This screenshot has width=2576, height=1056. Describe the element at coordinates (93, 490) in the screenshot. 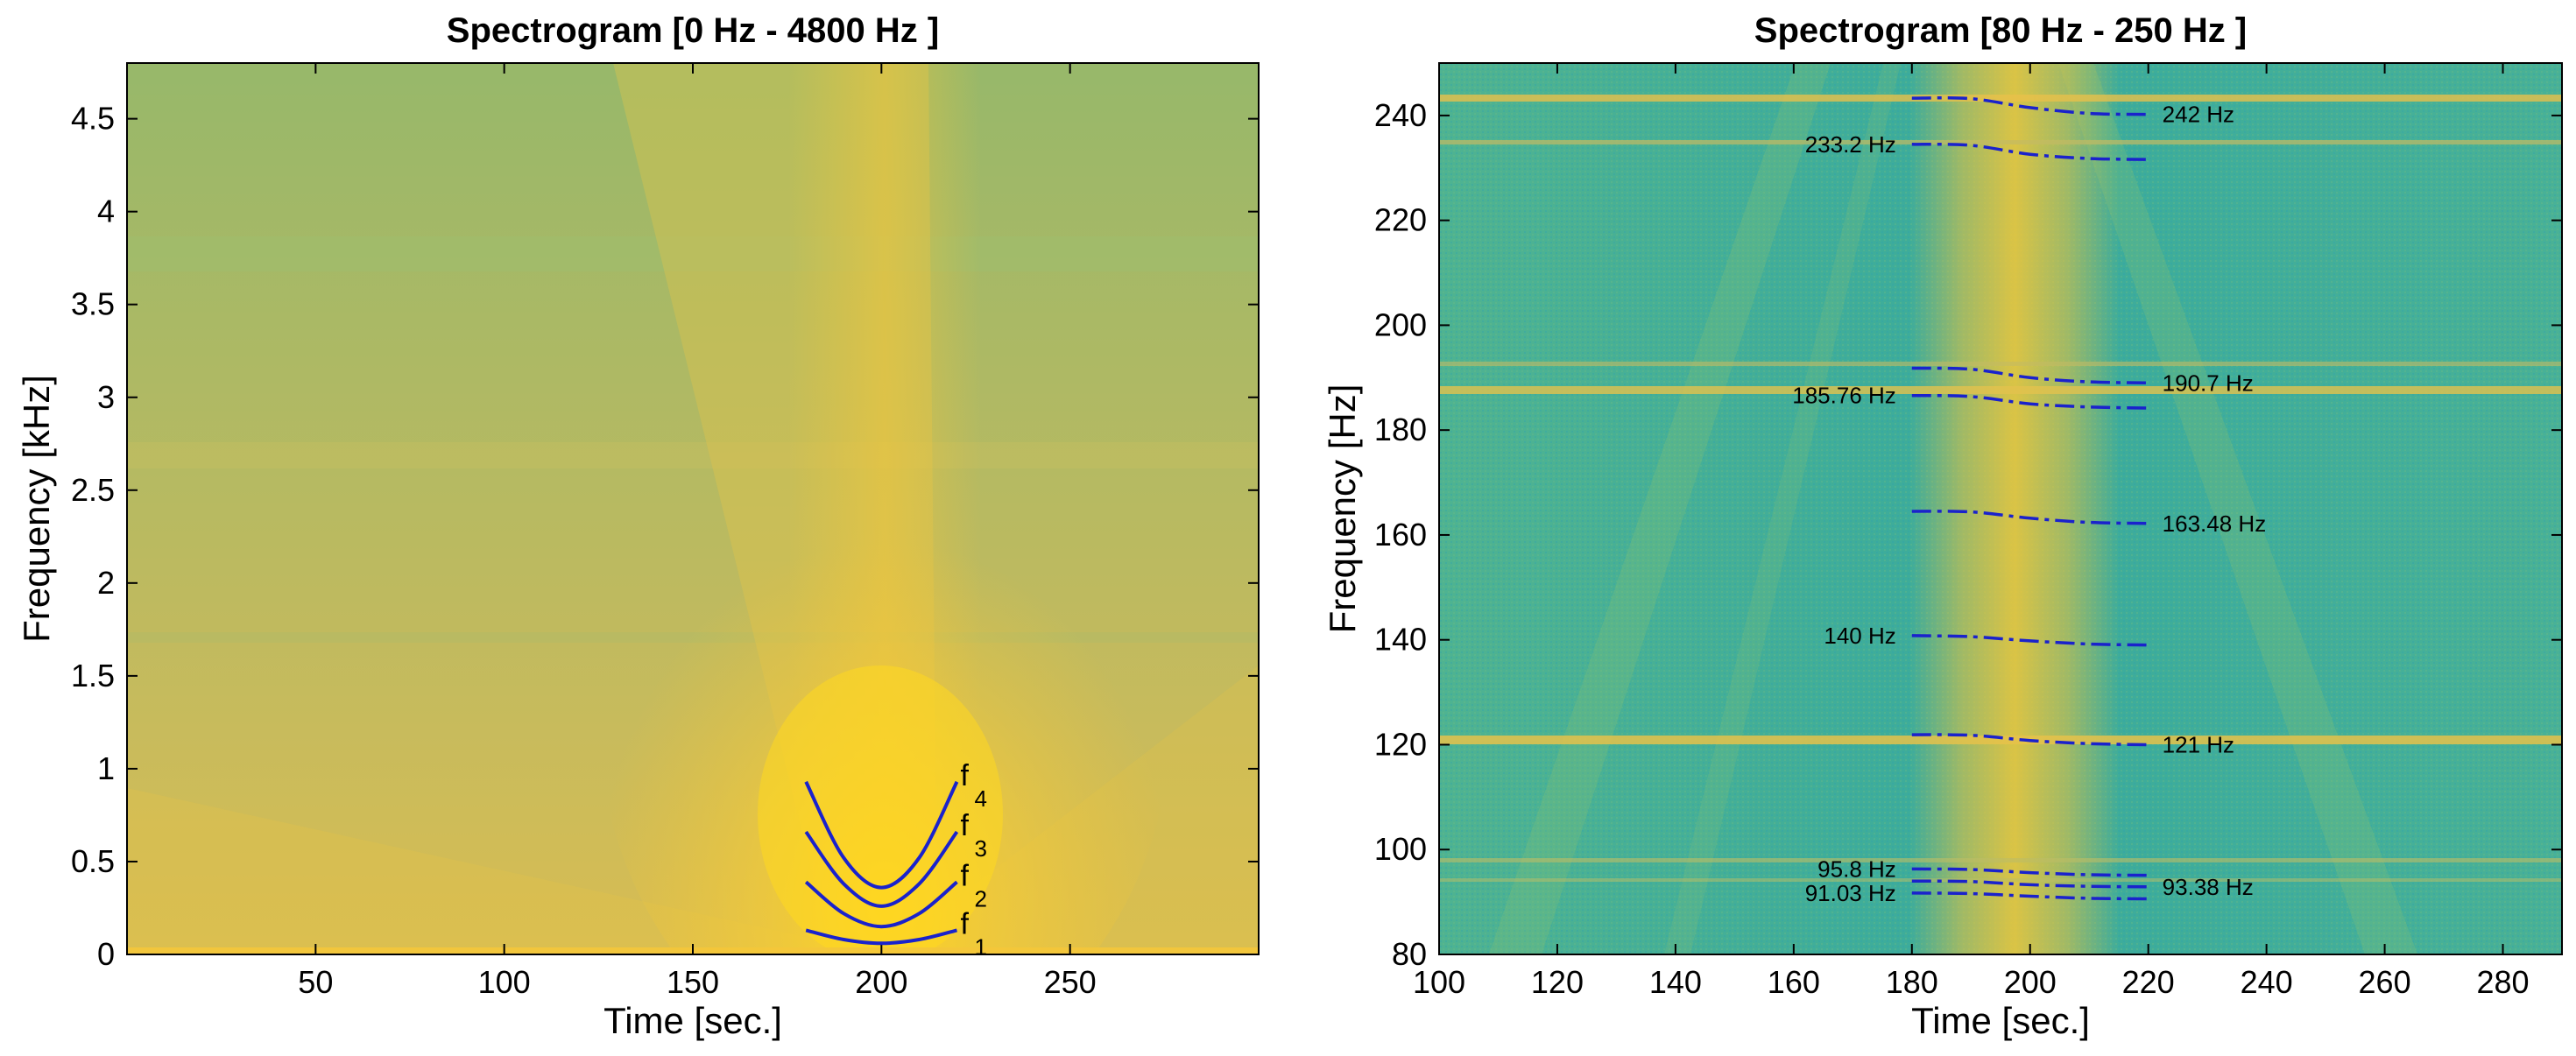

I see `y-tick-label: 2.5` at that location.